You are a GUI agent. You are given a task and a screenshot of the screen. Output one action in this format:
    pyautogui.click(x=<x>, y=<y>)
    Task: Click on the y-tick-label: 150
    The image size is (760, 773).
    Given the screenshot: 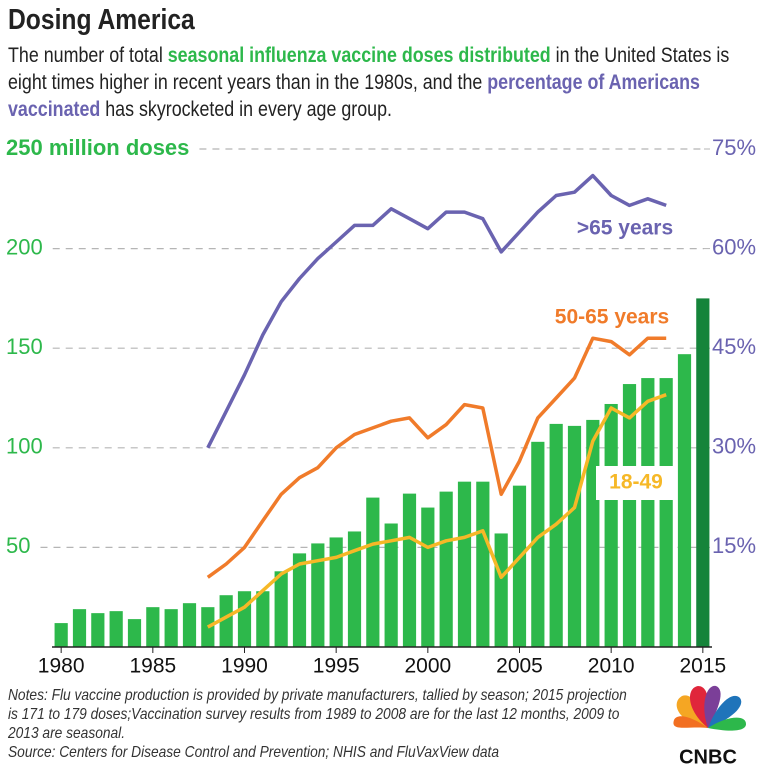 What is the action you would take?
    pyautogui.click(x=24, y=346)
    